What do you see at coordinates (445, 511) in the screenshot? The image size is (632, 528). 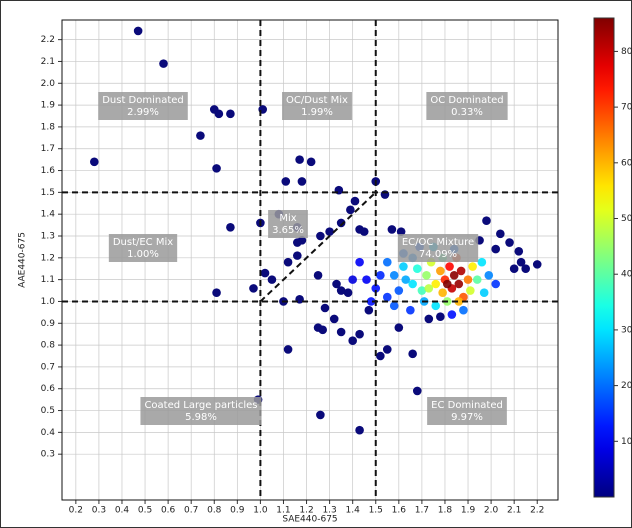 I see `x-tick-label: 1.8` at bounding box center [445, 511].